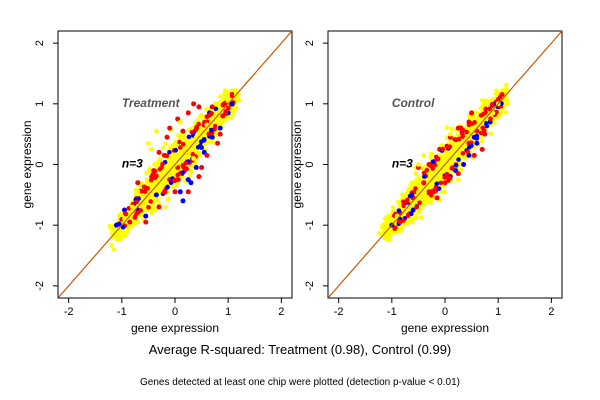  What do you see at coordinates (442, 167) in the screenshot?
I see `series-yellow` at bounding box center [442, 167].